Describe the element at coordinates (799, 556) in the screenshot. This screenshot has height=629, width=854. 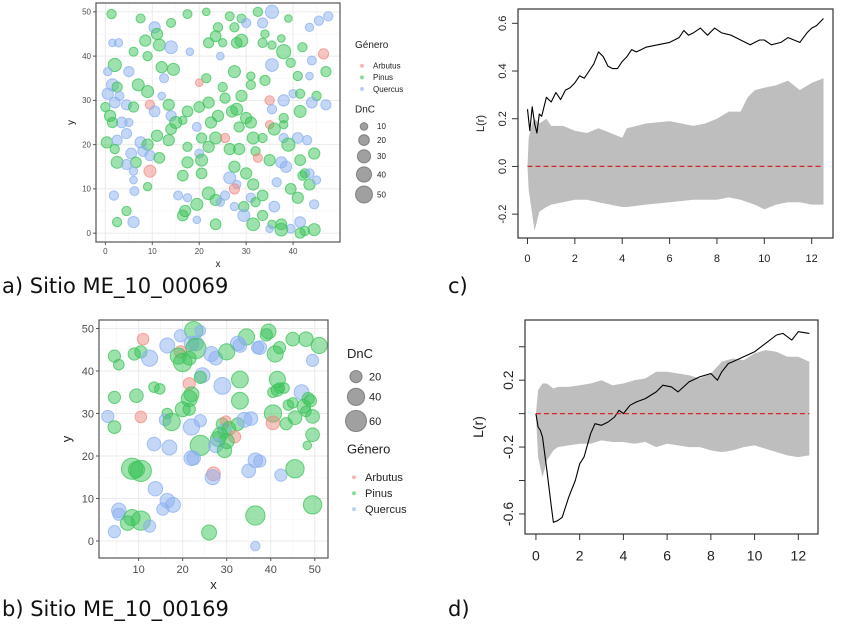
I see `x-tick-label: 12` at that location.